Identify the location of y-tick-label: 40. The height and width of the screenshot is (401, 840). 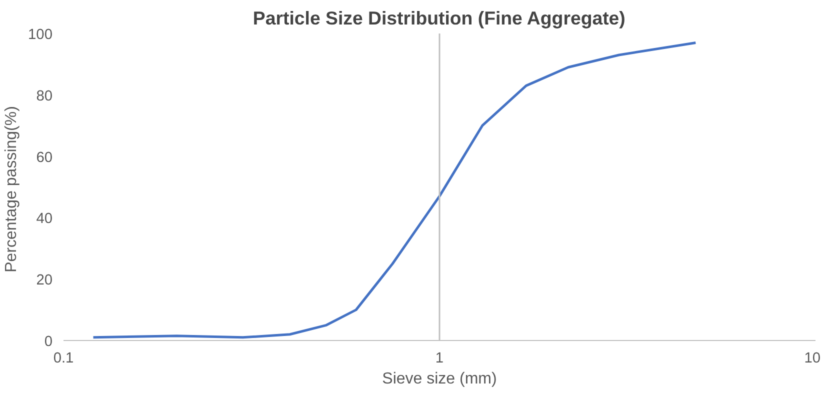
(44, 219).